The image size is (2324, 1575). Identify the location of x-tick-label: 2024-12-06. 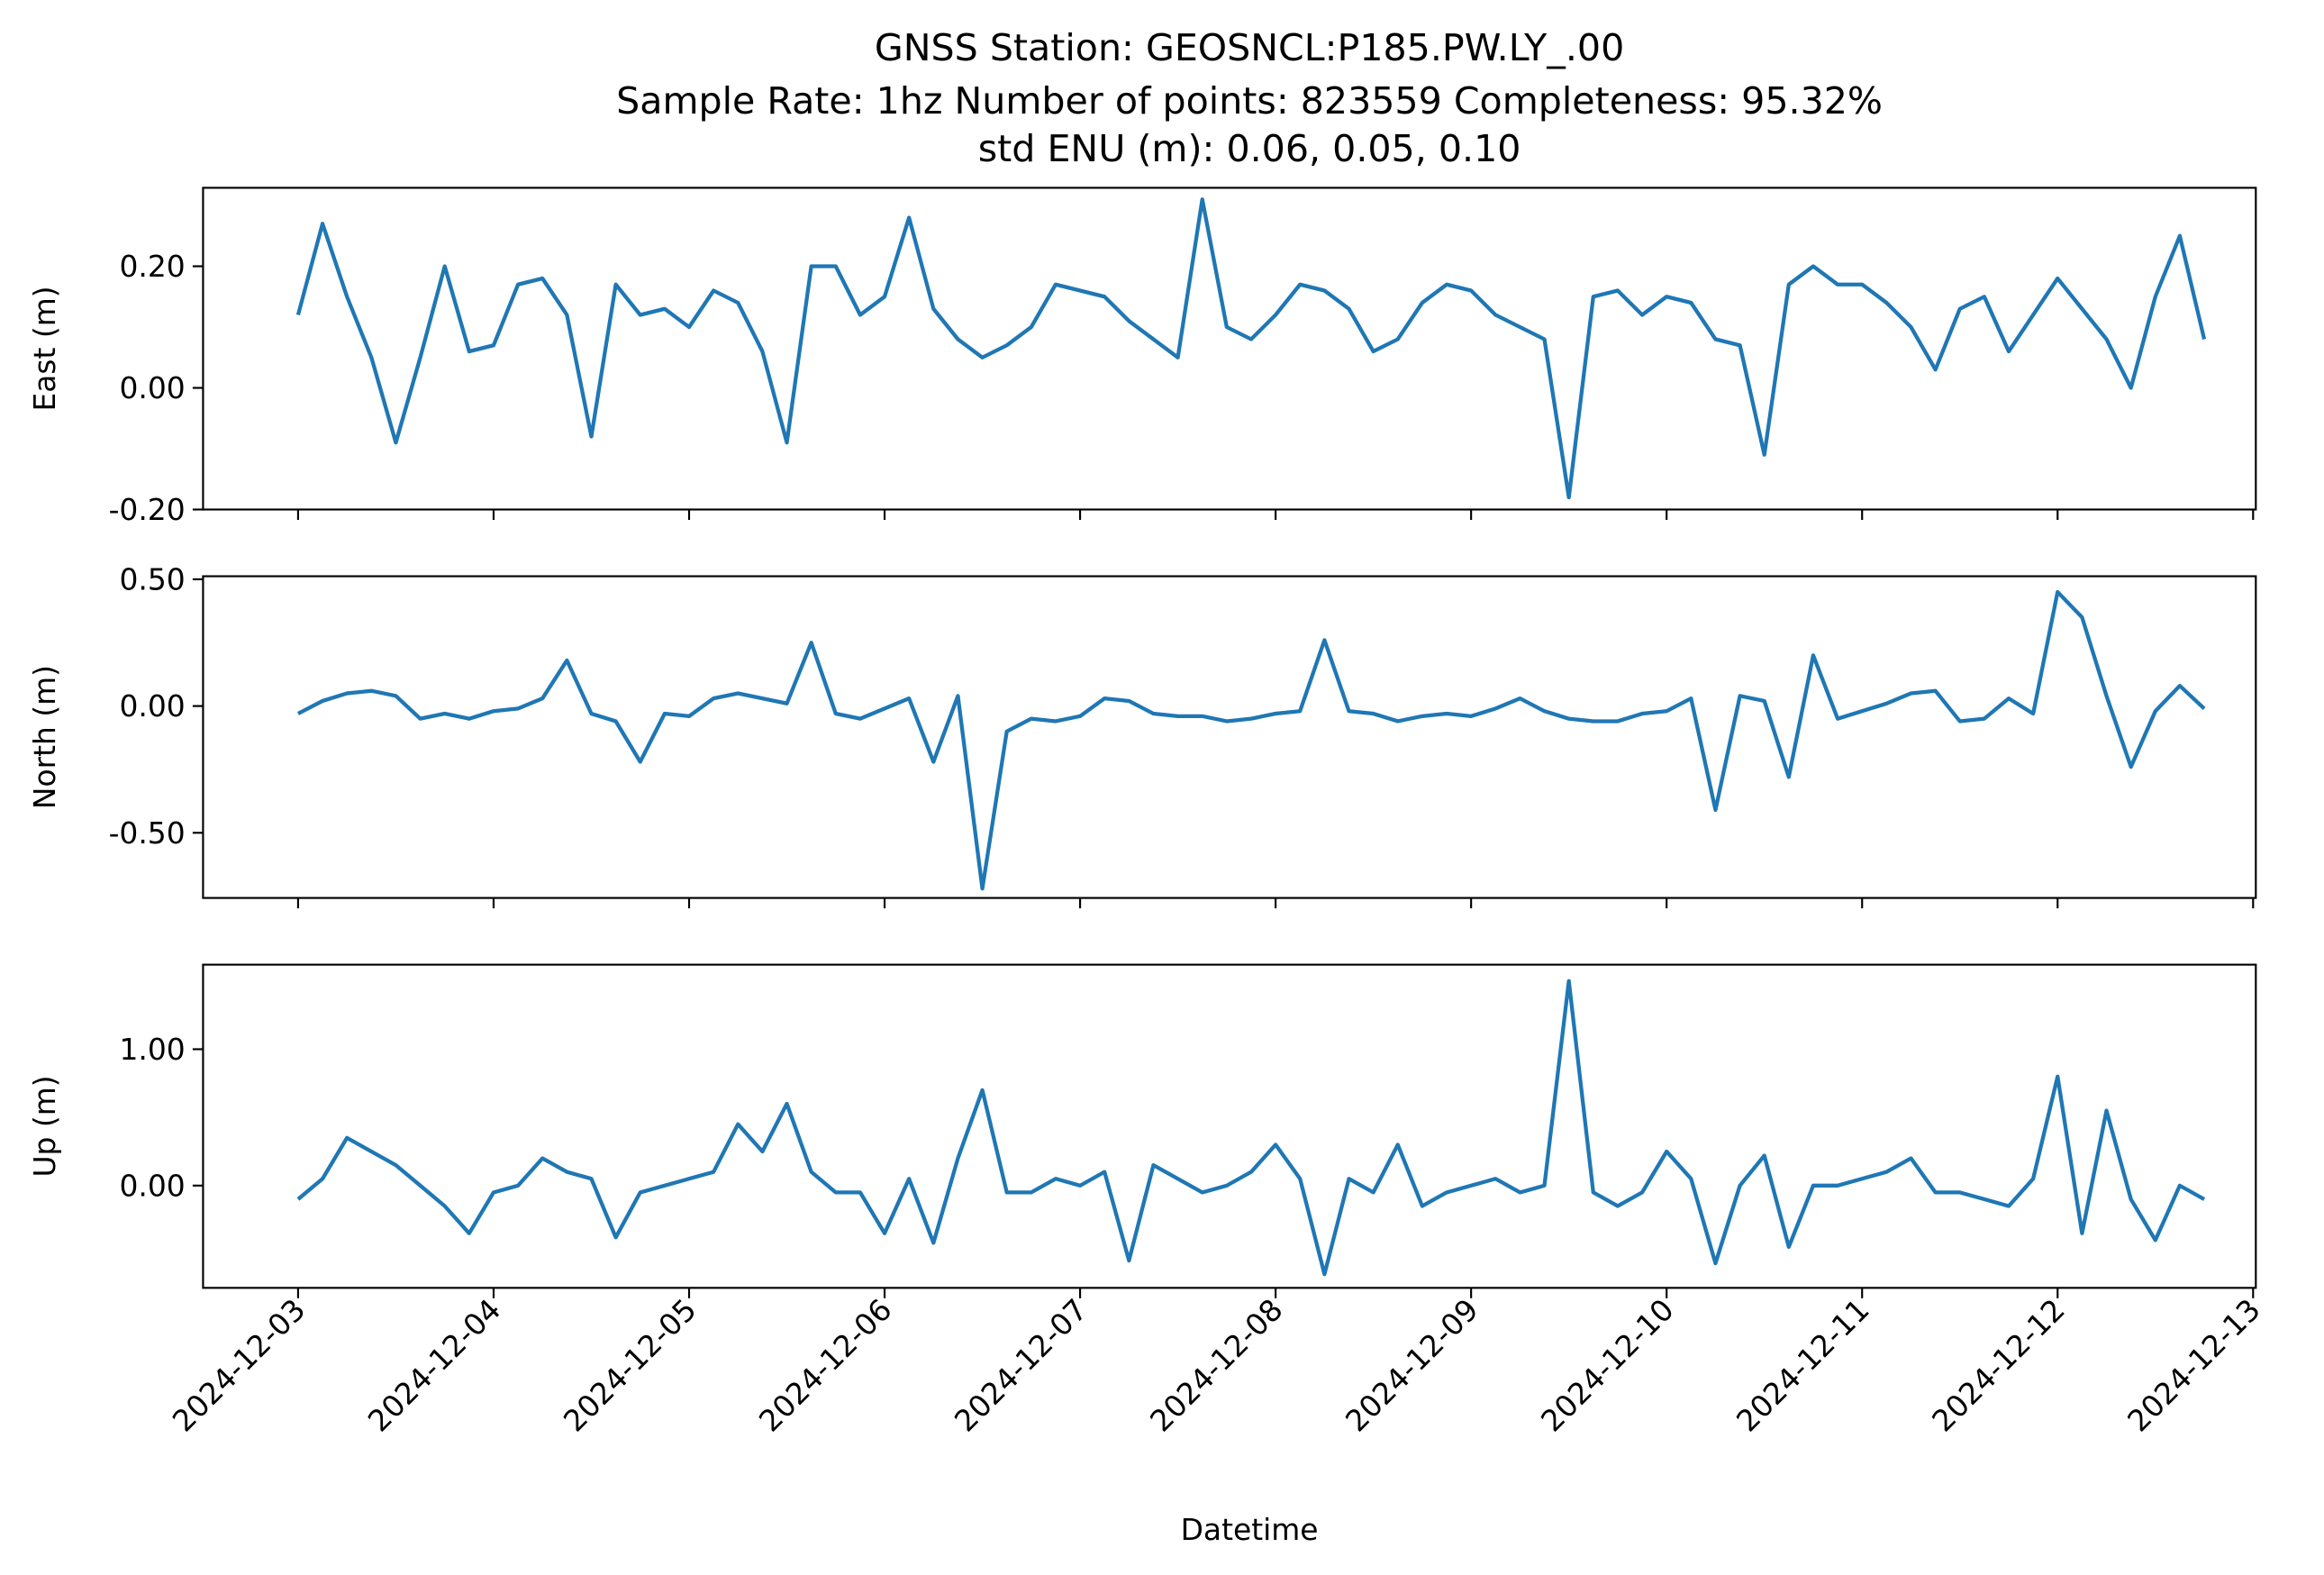
(825, 1365).